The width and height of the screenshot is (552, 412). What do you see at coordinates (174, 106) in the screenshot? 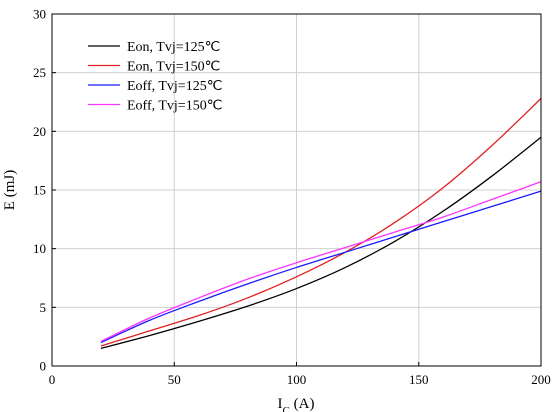
I see `legend-label-4: Eoff, Tvj=150℃` at bounding box center [174, 106].